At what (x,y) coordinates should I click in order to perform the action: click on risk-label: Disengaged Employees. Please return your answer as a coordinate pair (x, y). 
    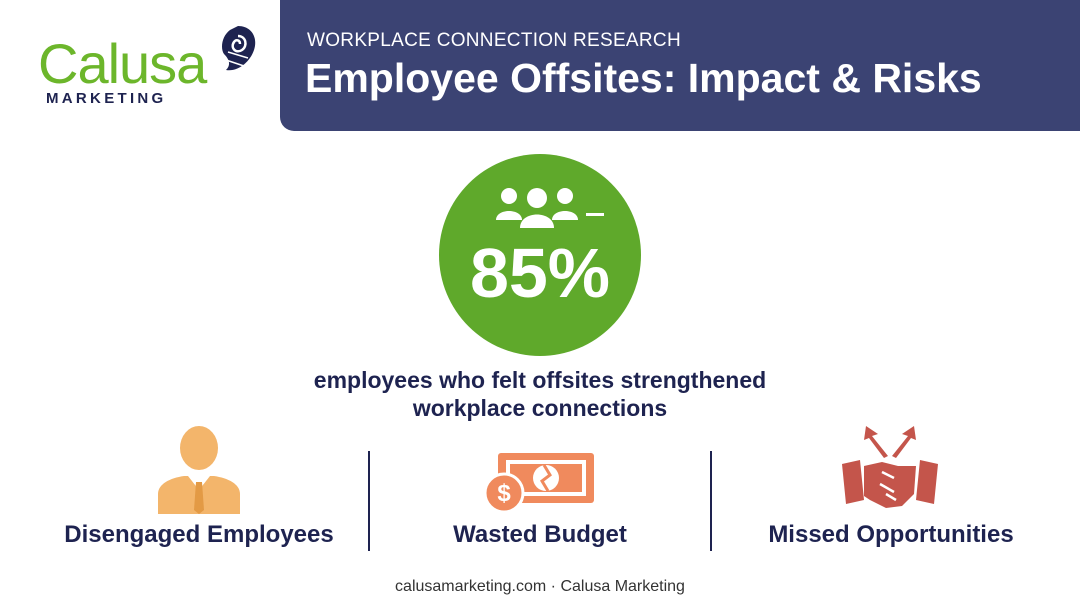
    Looking at the image, I should click on (199, 534).